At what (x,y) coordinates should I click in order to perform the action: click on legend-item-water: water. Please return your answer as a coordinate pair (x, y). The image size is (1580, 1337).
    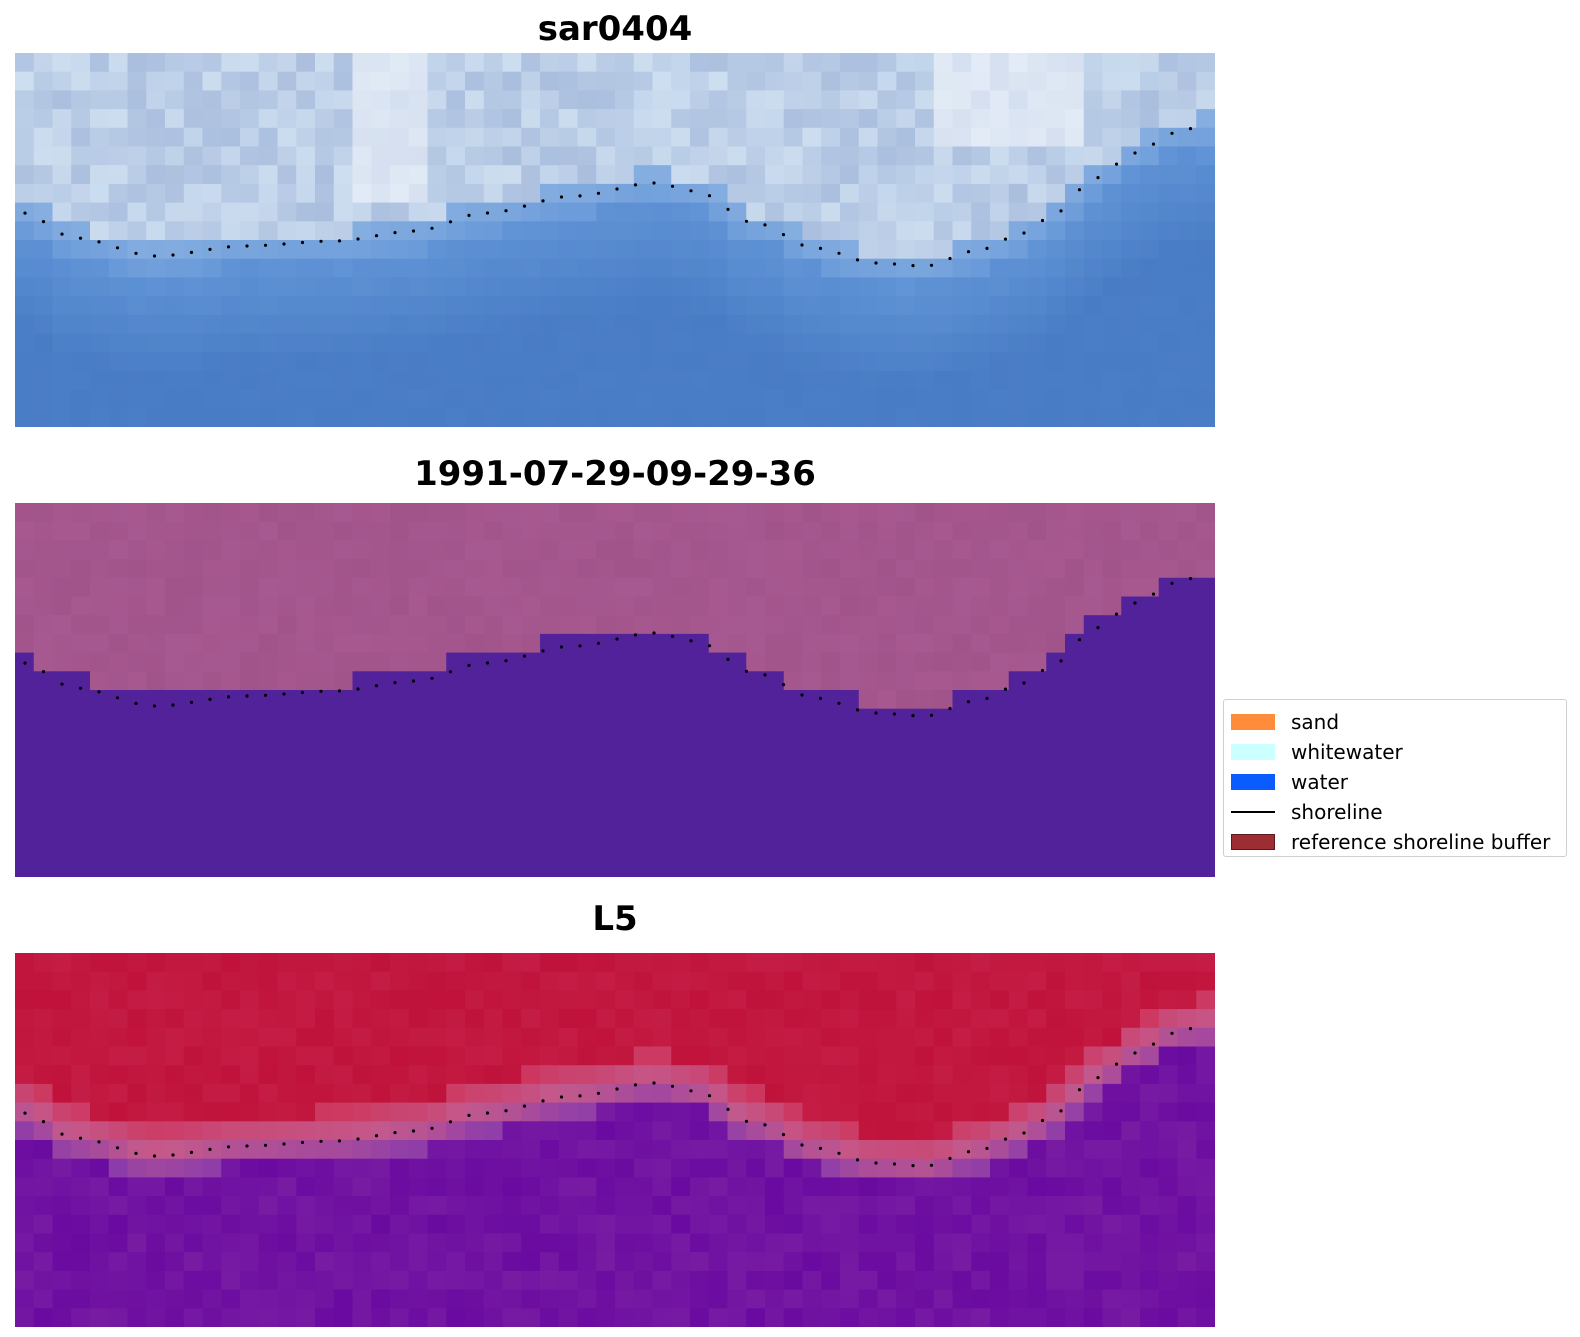
    Looking at the image, I should click on (1395, 782).